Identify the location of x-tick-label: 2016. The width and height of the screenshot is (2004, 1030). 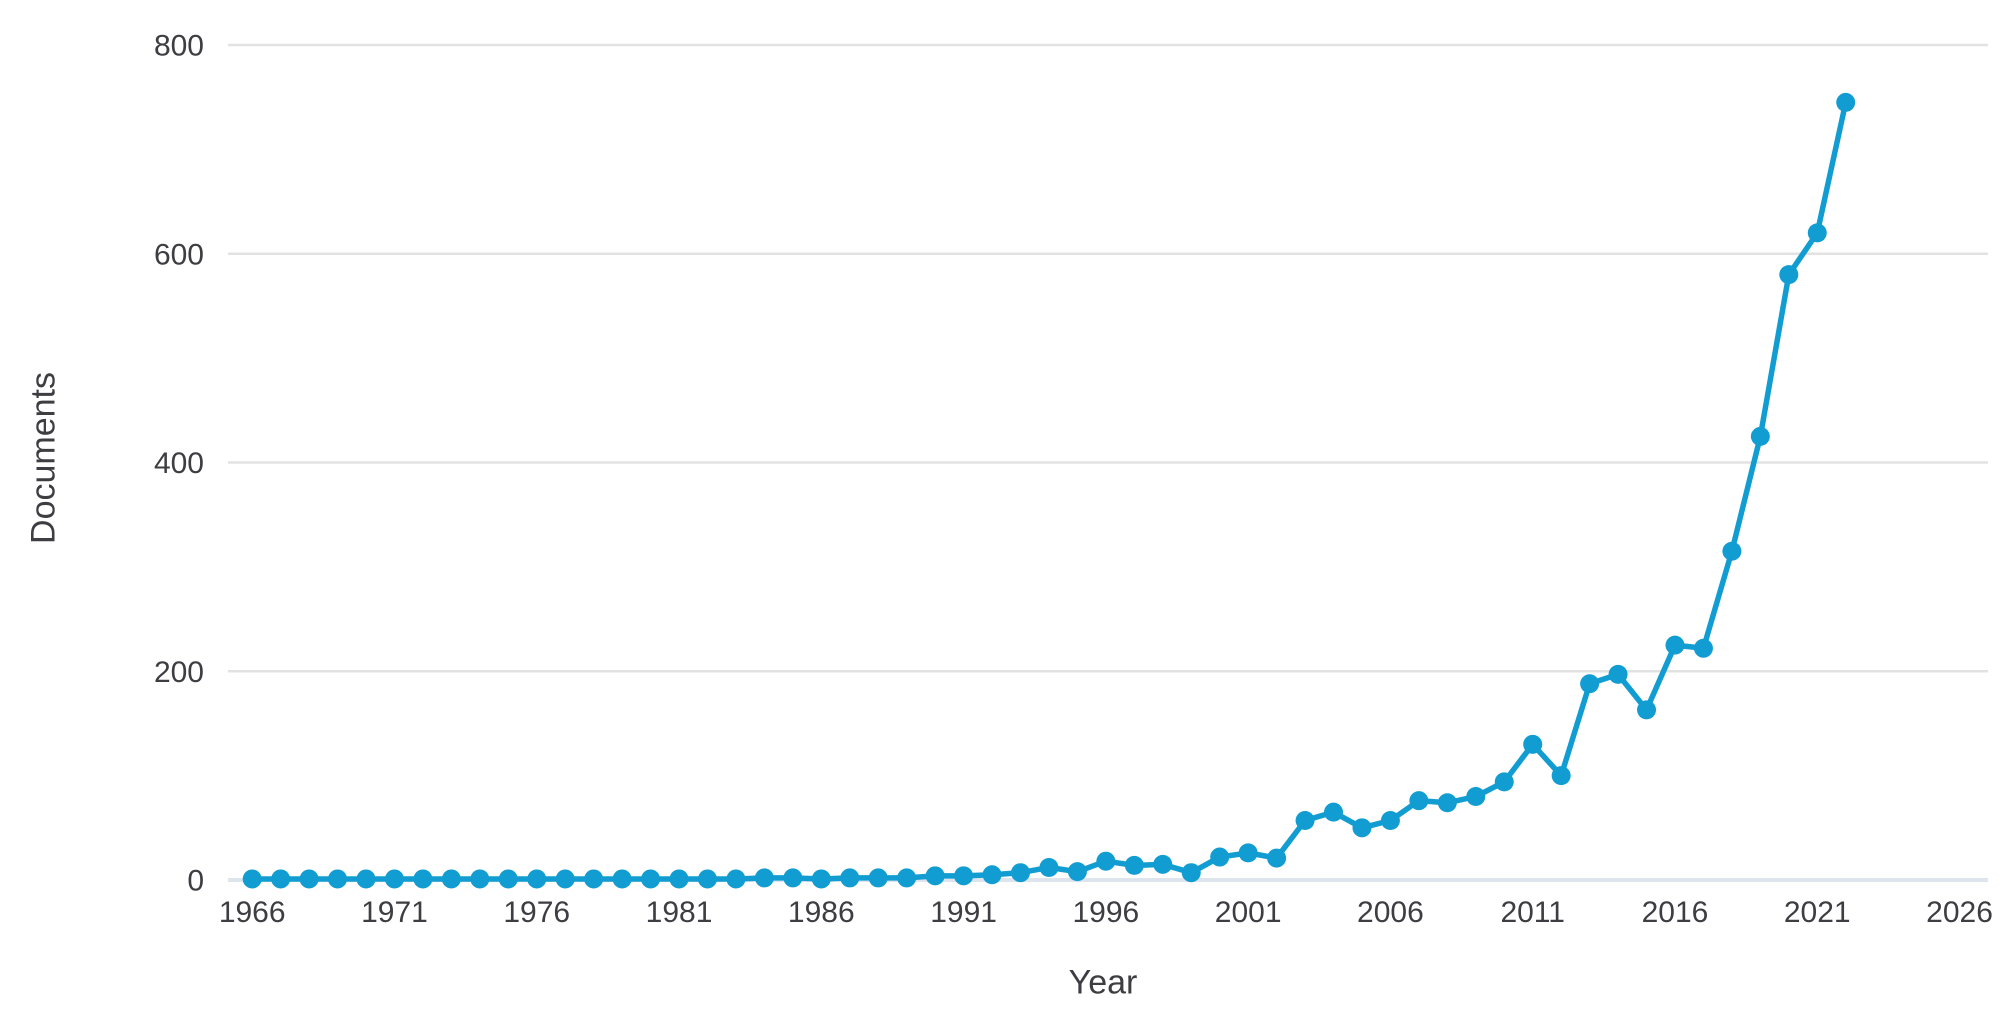
(1675, 912).